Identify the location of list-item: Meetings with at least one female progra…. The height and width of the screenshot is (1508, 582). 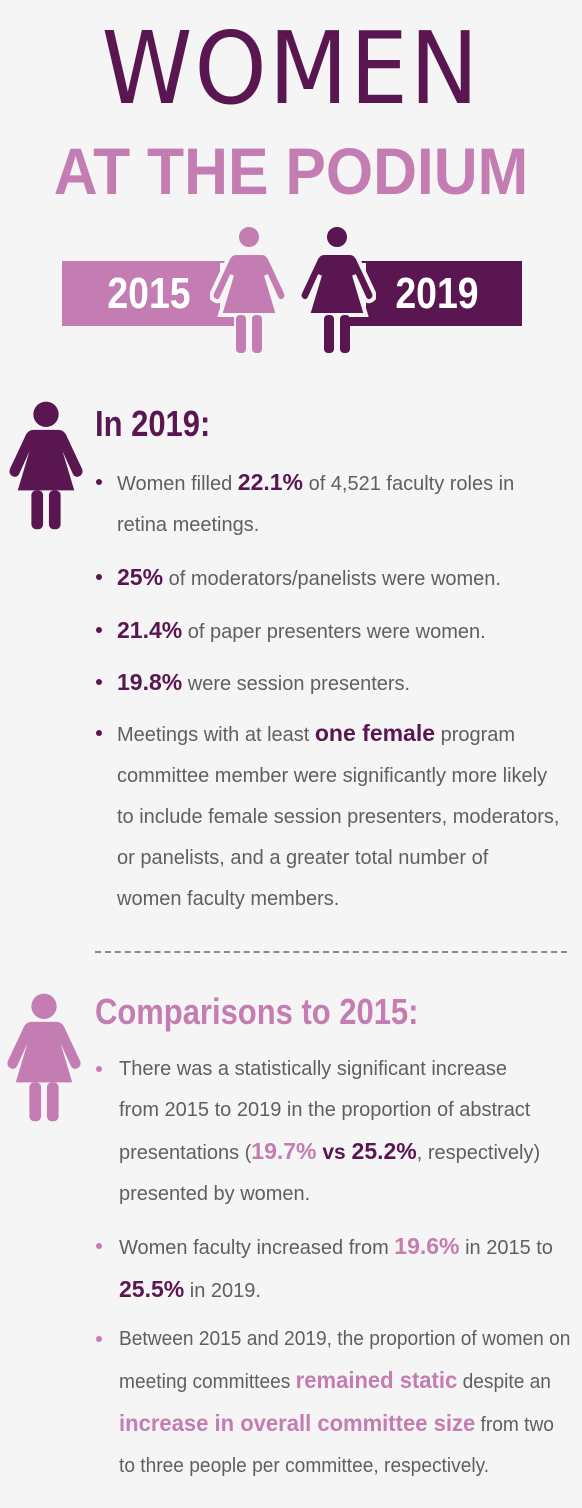
(338, 815).